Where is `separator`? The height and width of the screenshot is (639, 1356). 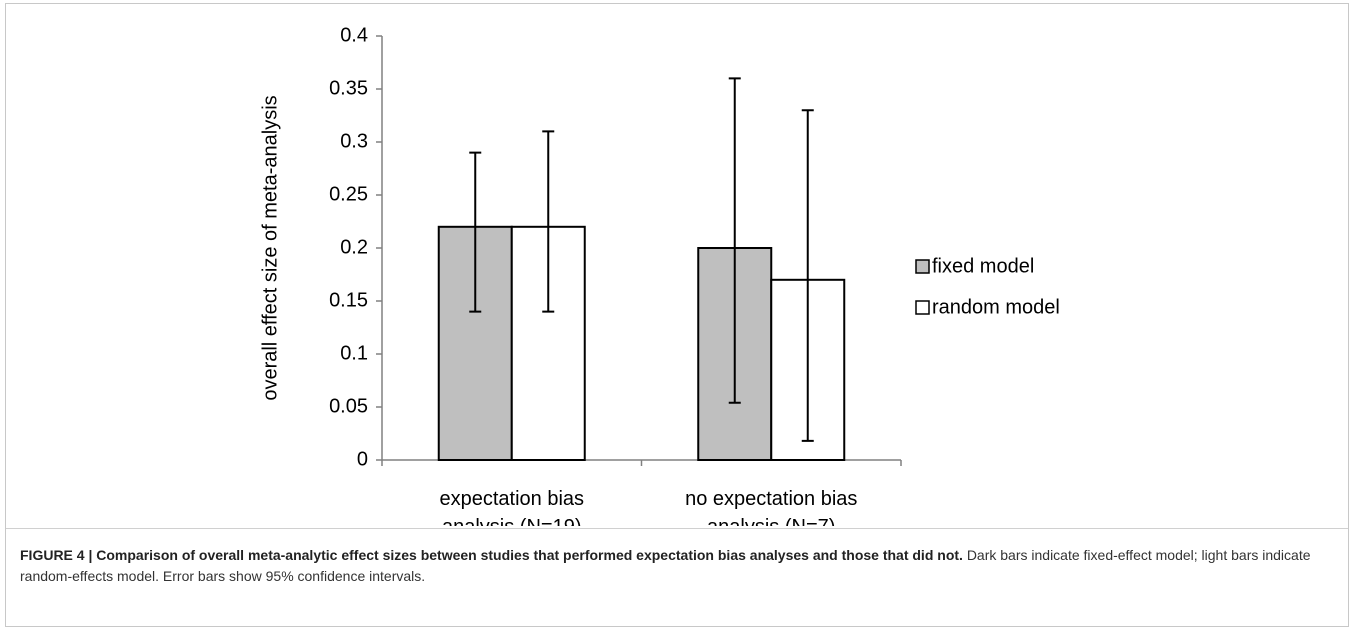
separator is located at coordinates (677, 528).